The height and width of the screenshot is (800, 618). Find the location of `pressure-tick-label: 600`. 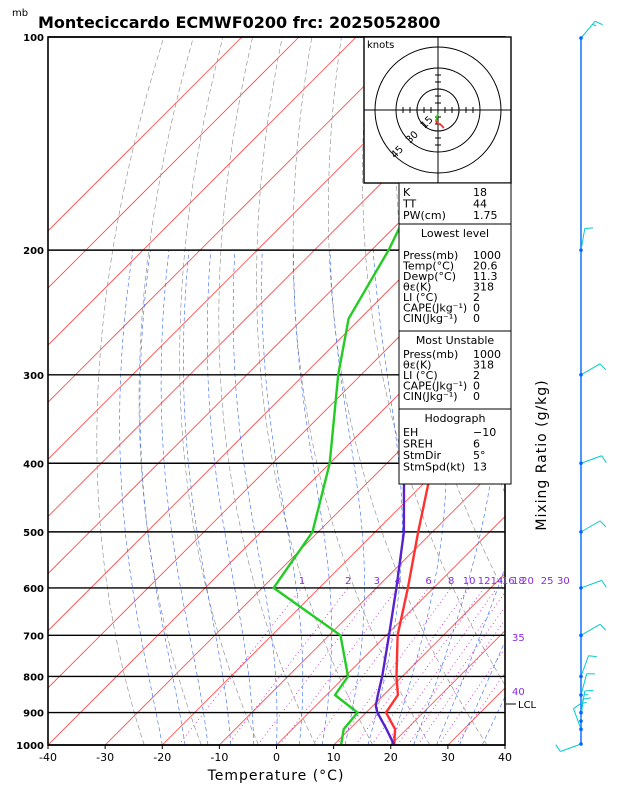

pressure-tick-label: 600 is located at coordinates (33, 589).